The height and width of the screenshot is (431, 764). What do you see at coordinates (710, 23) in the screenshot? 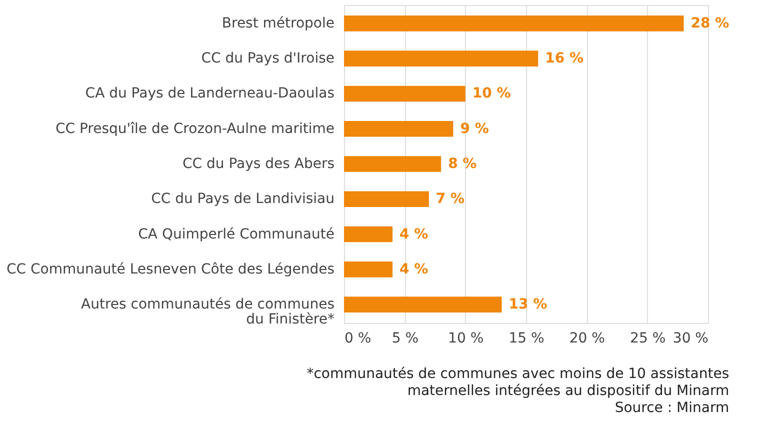
I see `data-label: 28 %` at bounding box center [710, 23].